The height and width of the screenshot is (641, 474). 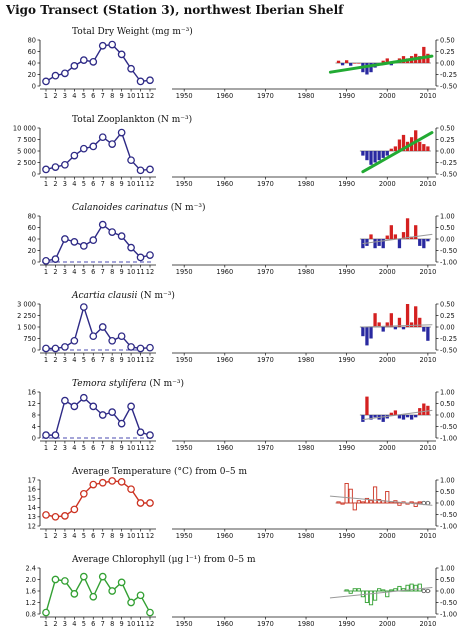 What do you see at coordinates (65, 360) in the screenshot?
I see `monthly-x-tick-label: 3` at bounding box center [65, 360].